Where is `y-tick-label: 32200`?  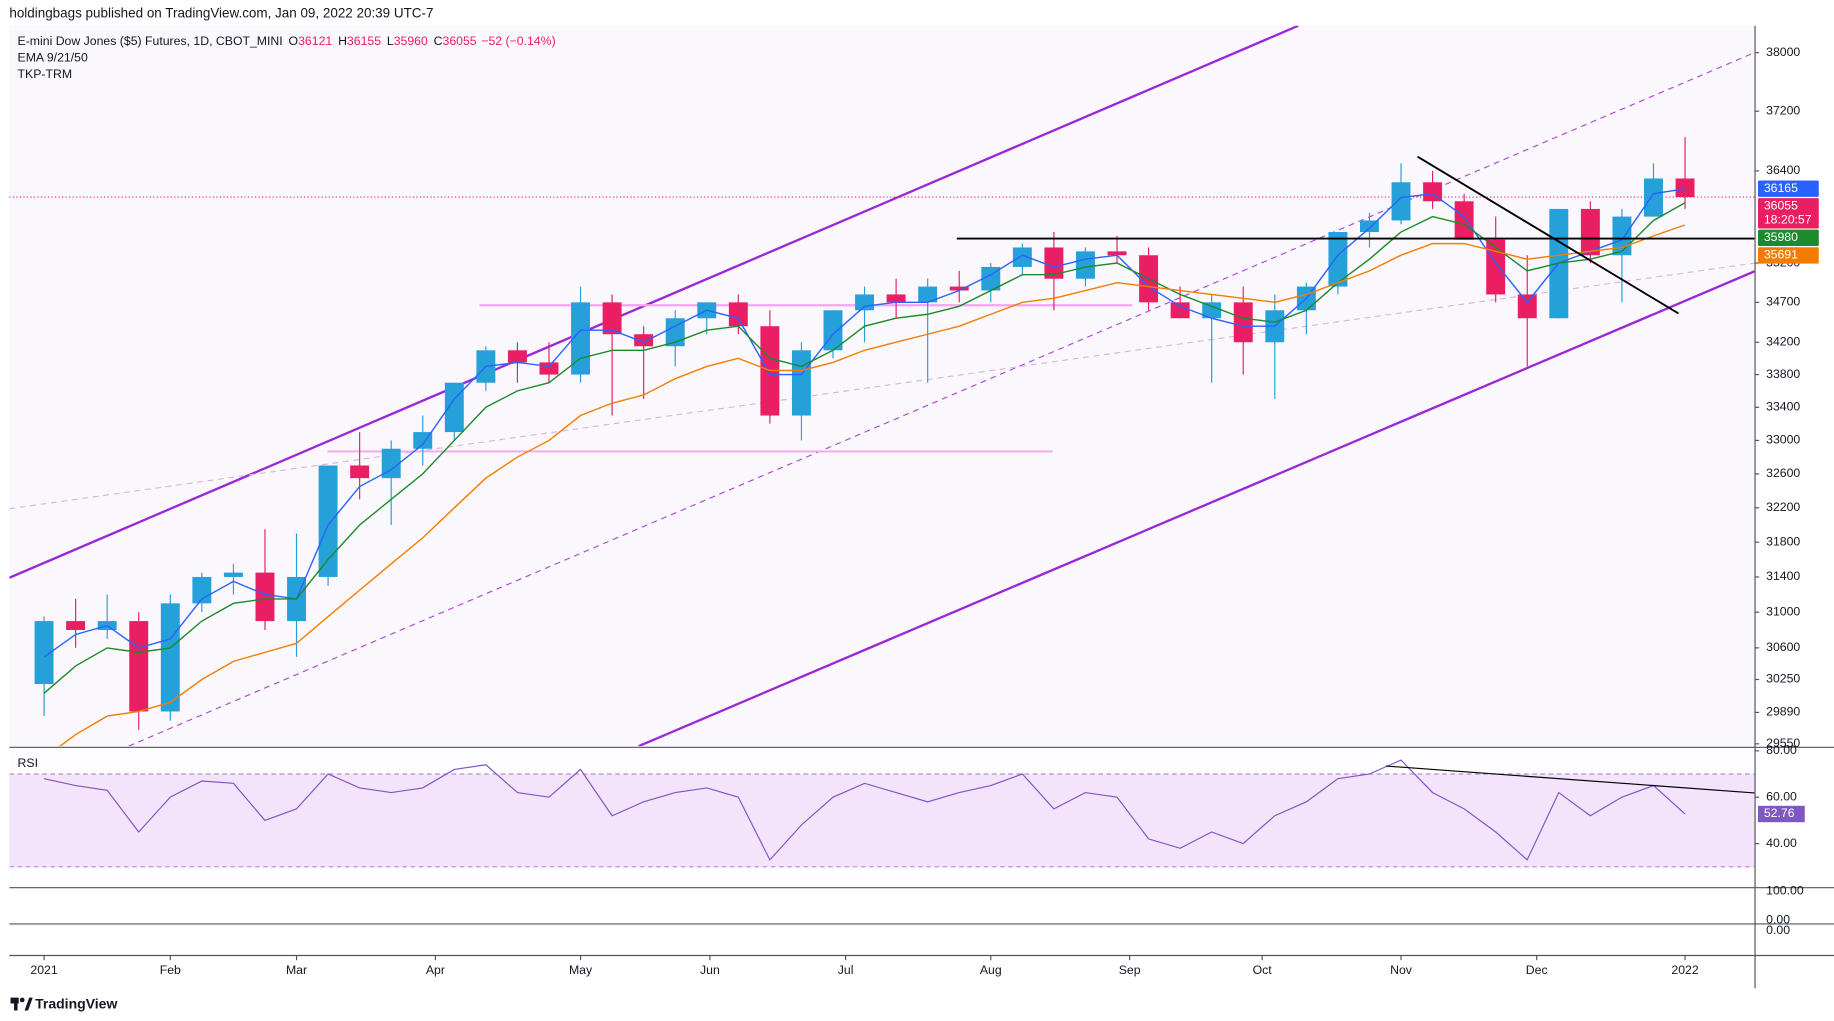 y-tick-label: 32200 is located at coordinates (1783, 507).